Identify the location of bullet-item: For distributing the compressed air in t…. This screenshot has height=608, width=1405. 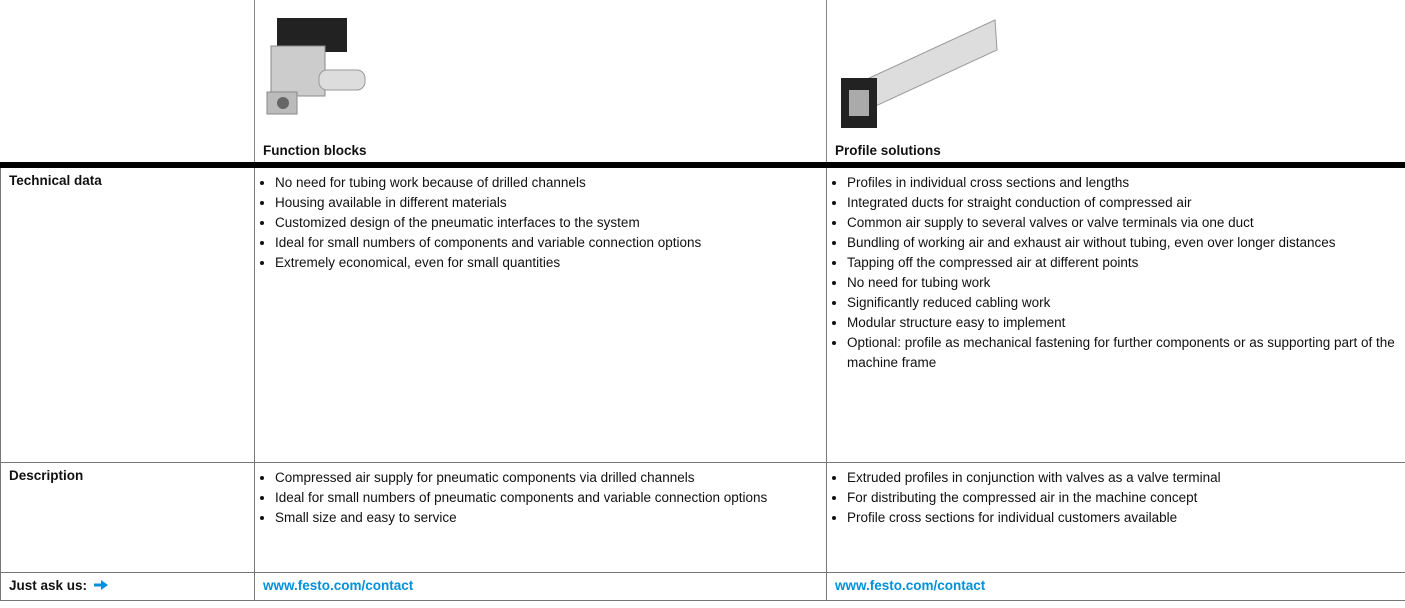
(1122, 498).